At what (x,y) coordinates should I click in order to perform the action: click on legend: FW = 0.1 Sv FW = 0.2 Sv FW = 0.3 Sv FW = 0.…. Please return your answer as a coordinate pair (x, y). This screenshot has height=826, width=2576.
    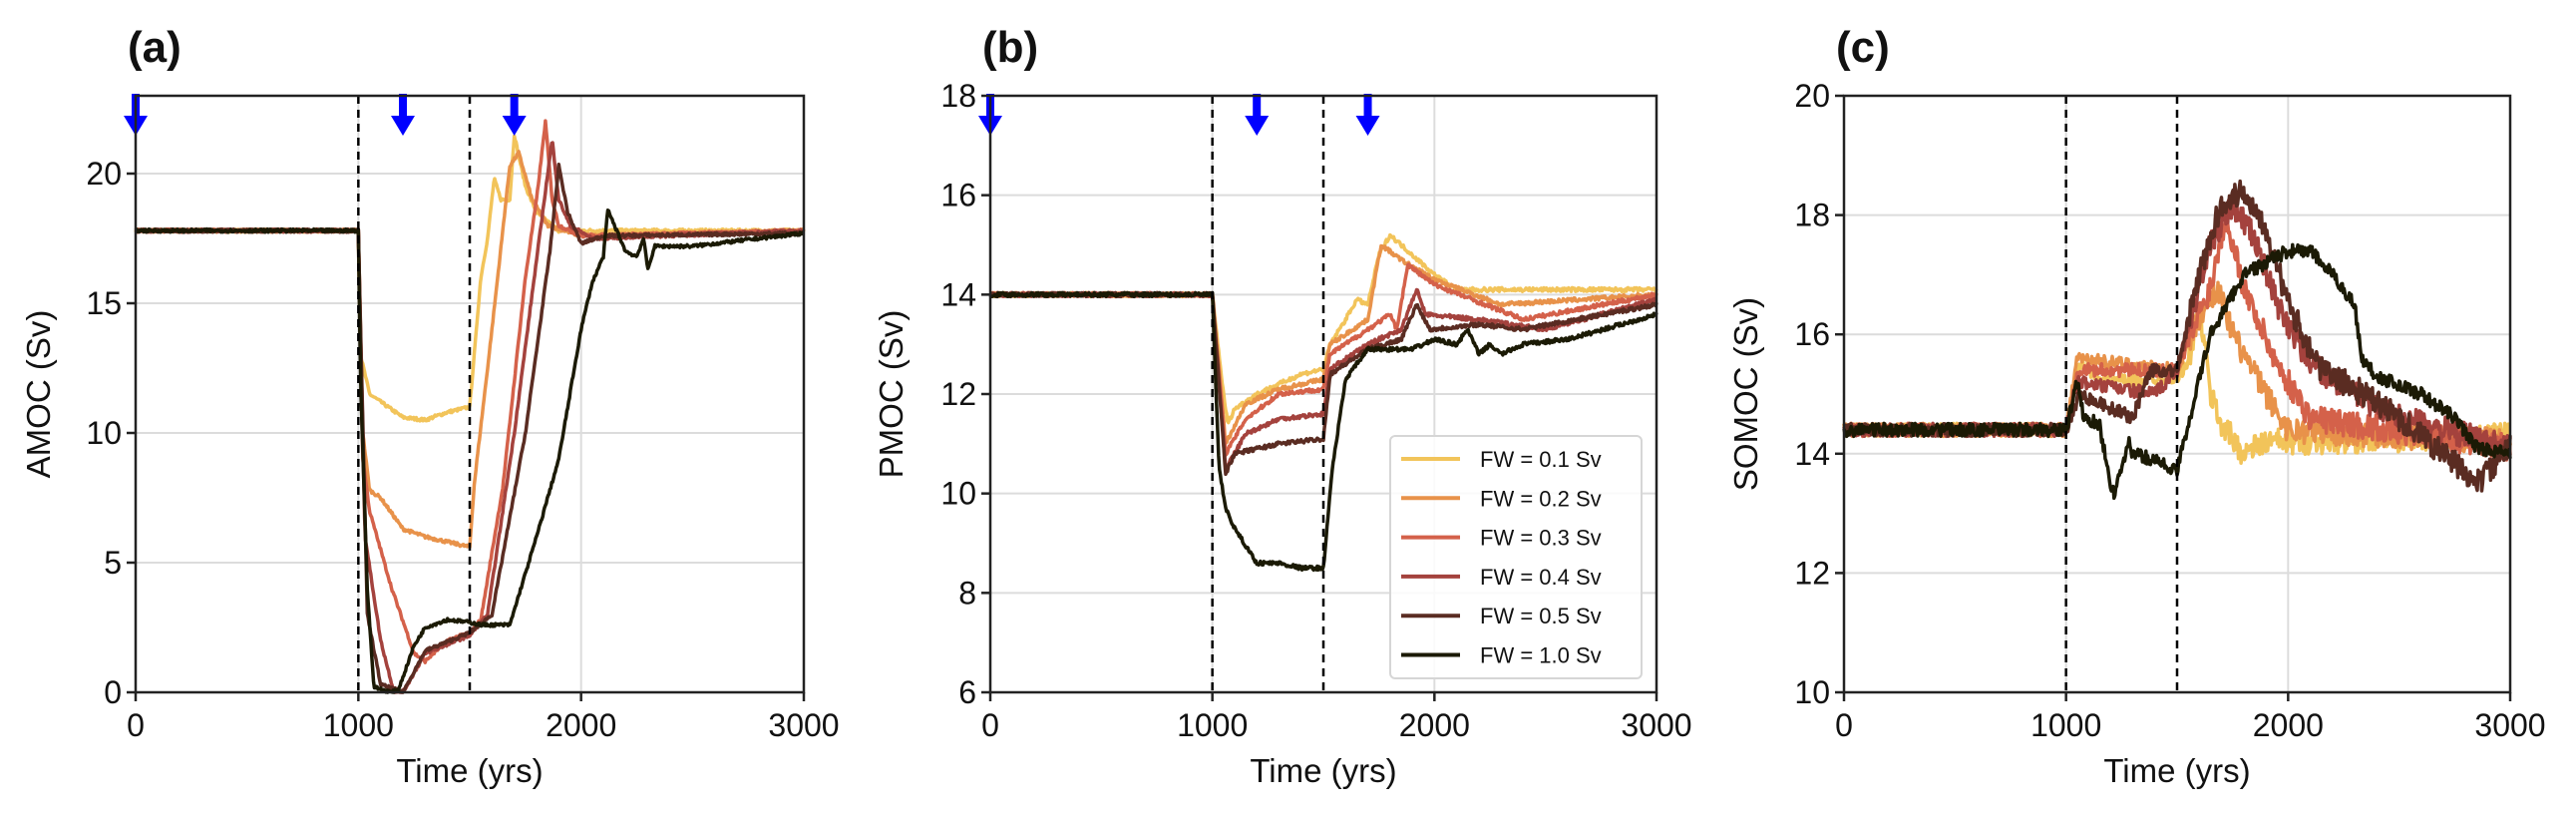
    Looking at the image, I should click on (1516, 557).